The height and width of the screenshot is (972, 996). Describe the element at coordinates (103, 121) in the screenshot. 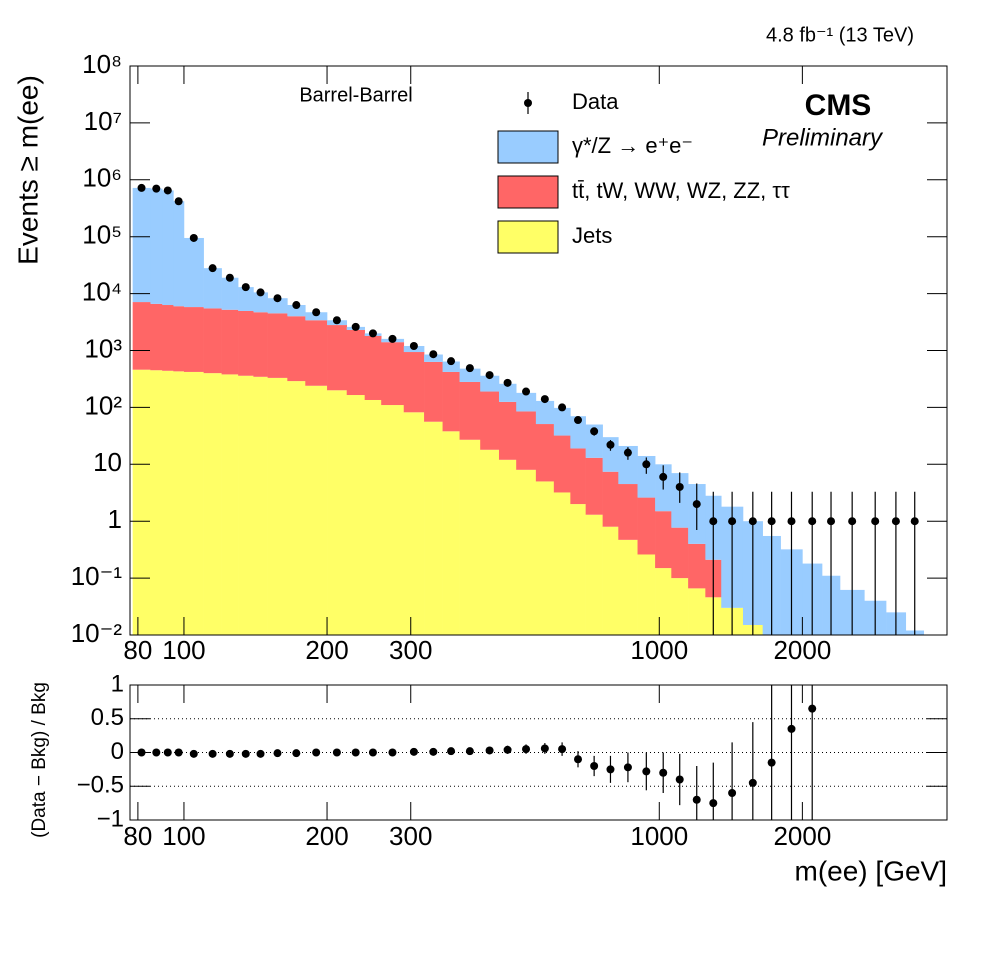

I see `y-tick-label: 10⁷` at that location.